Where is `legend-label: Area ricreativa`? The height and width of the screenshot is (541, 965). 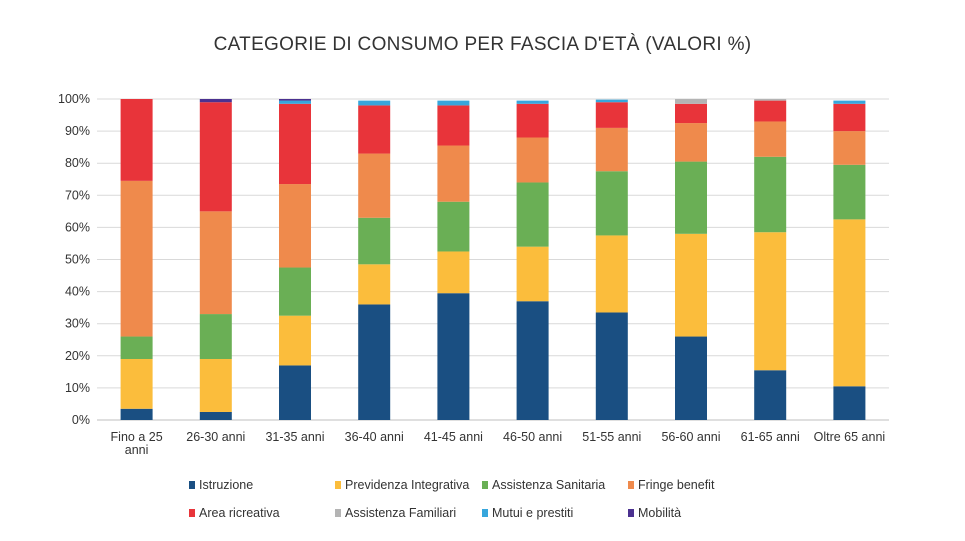
legend-label: Area ricreativa is located at coordinates (239, 513).